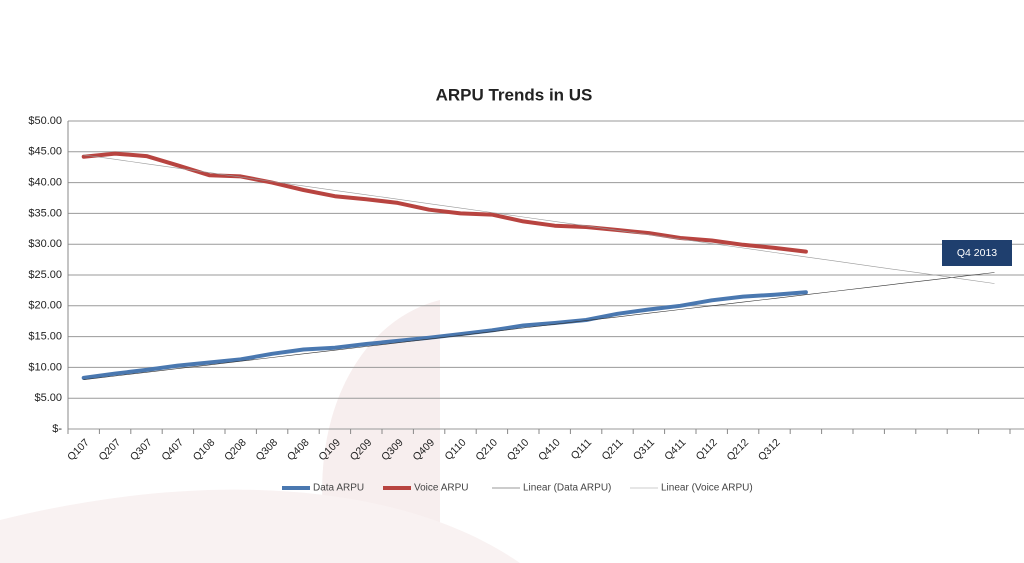 This screenshot has width=1024, height=563. Describe the element at coordinates (57, 429) in the screenshot. I see `y-tick-label: $-` at that location.